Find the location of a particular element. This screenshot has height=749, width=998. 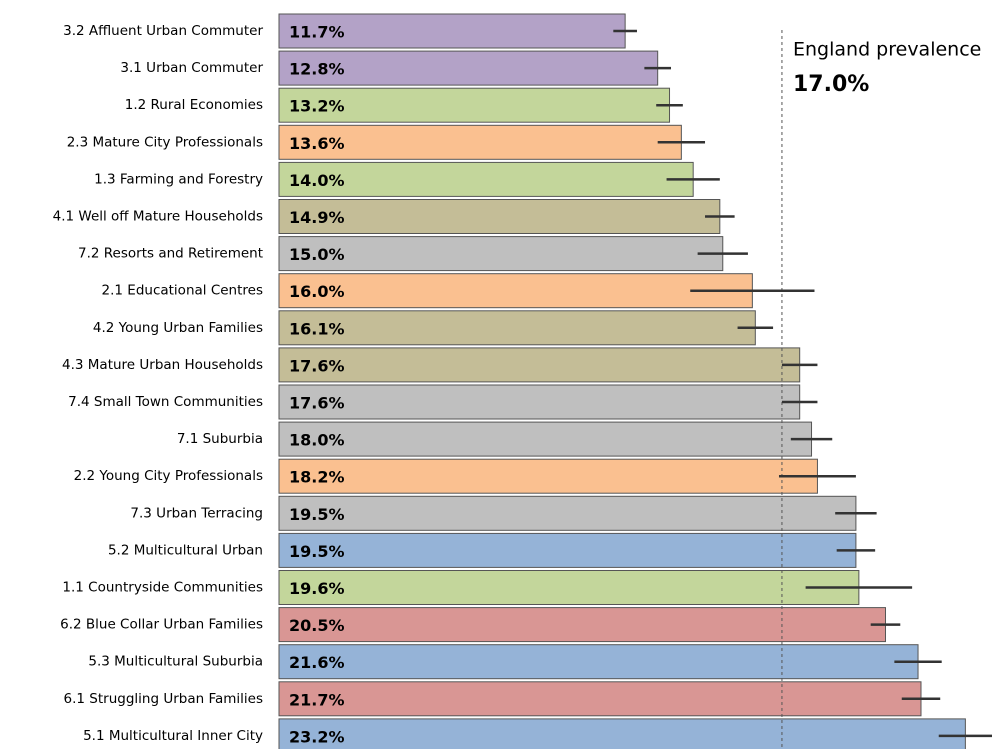

category-label: 1.2 Rural Economies is located at coordinates (194, 105).